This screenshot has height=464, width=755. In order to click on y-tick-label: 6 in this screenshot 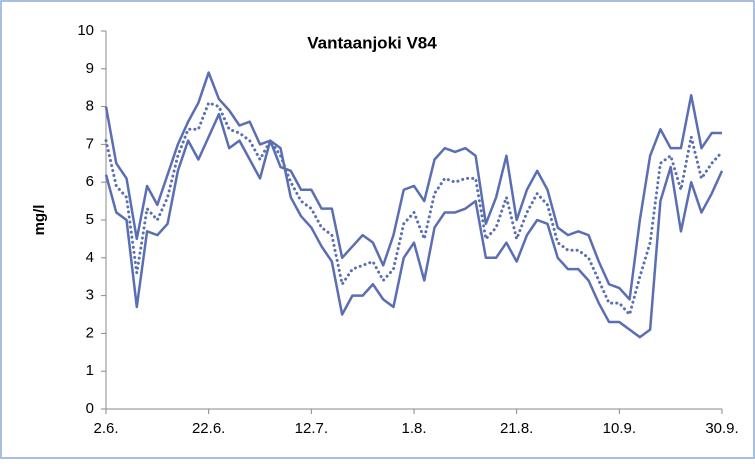, I will do `click(90, 181)`.